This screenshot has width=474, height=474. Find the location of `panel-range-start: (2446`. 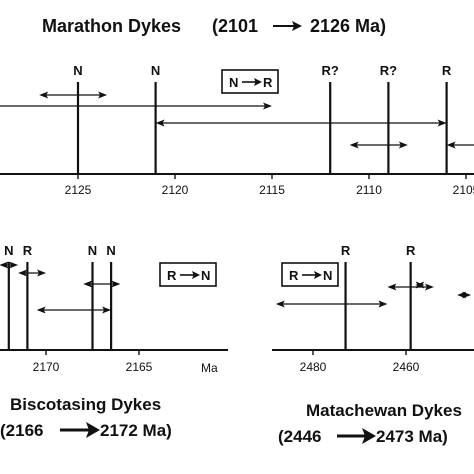

panel-range-start: (2446 is located at coordinates (299, 436).